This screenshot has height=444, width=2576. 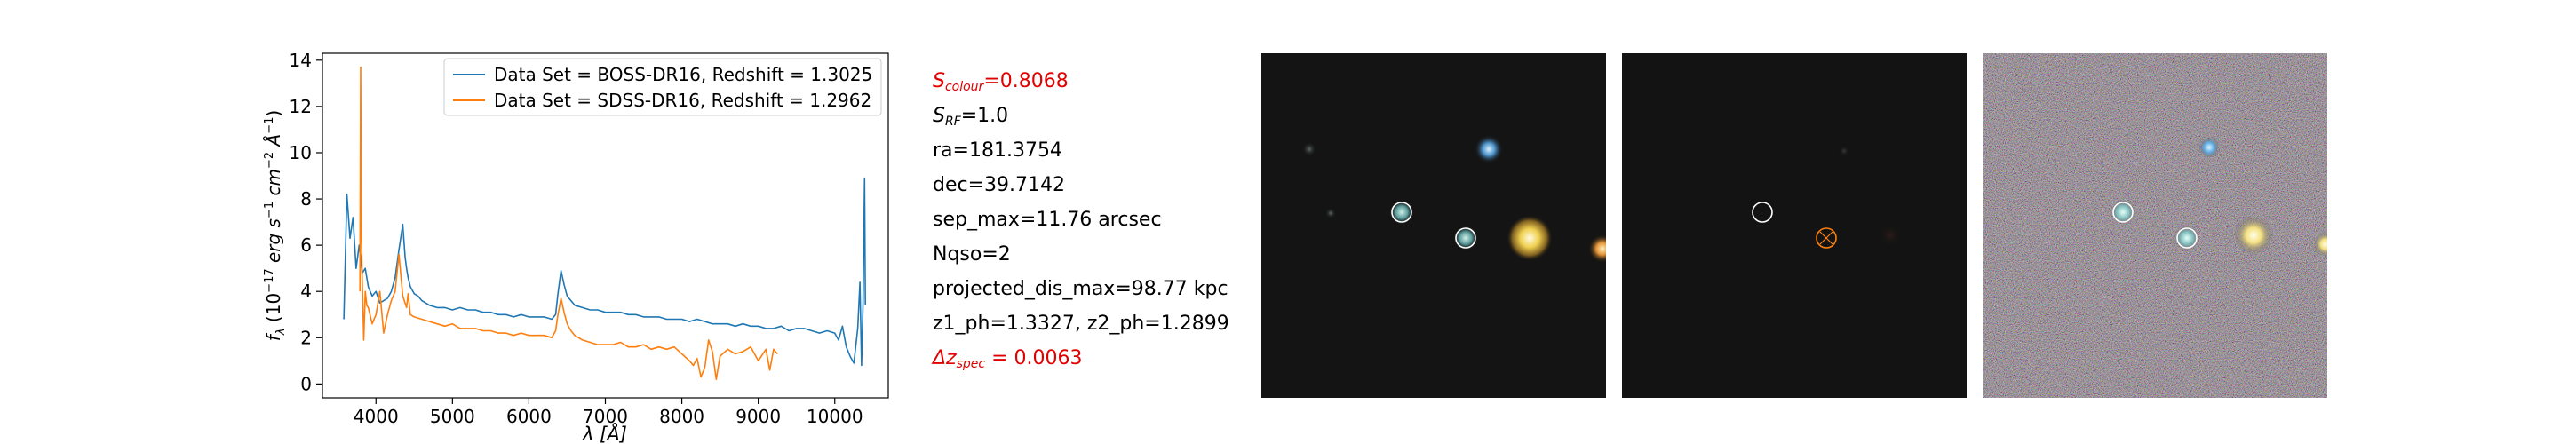 What do you see at coordinates (2320, 245) in the screenshot?
I see `source-yellow-edge` at bounding box center [2320, 245].